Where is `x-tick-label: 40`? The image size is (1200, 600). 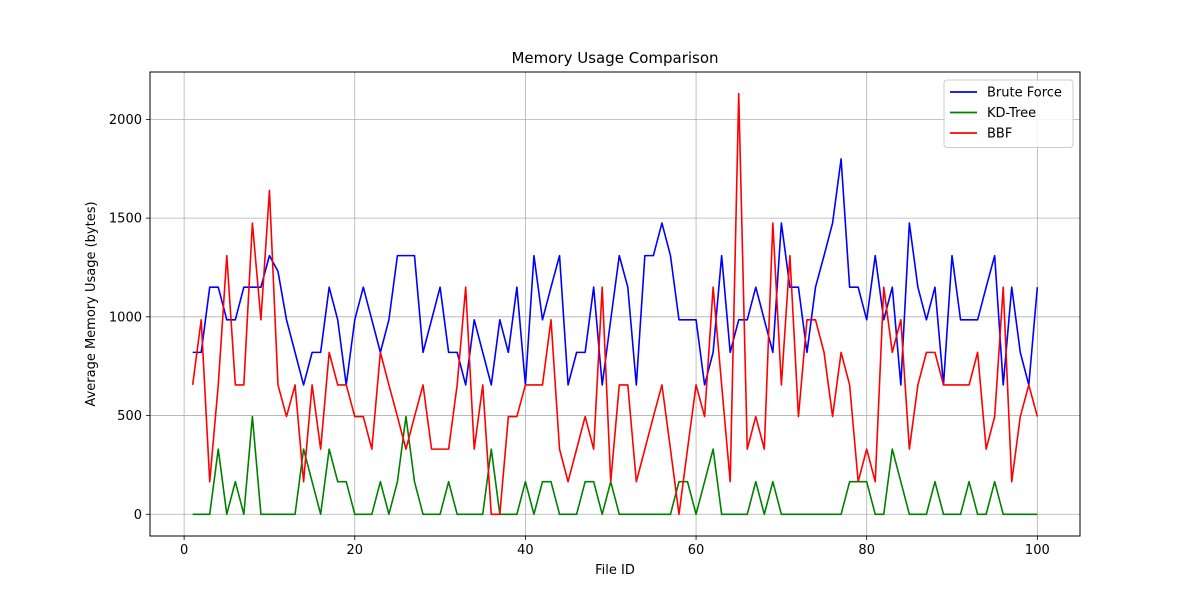 x-tick-label: 40 is located at coordinates (525, 550).